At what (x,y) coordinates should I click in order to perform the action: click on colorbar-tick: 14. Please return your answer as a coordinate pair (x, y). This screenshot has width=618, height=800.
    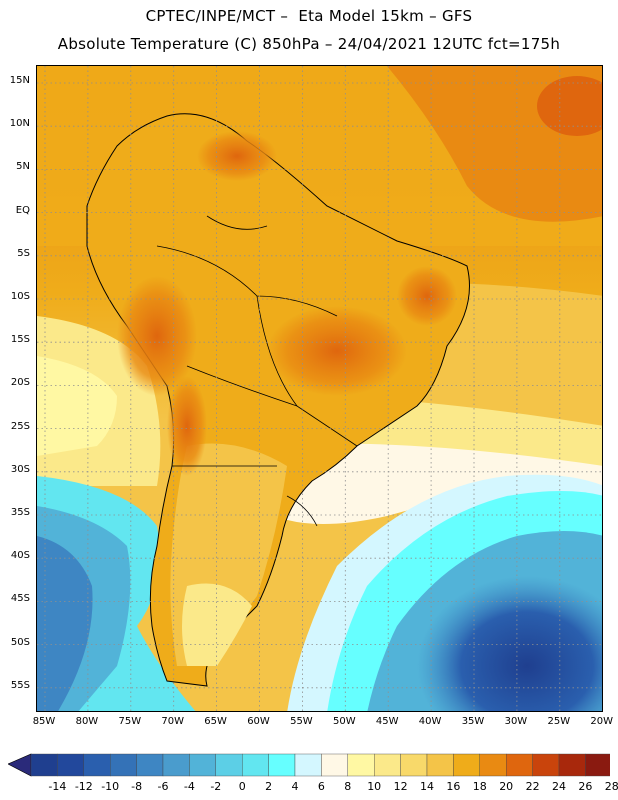
    Looking at the image, I should click on (427, 786).